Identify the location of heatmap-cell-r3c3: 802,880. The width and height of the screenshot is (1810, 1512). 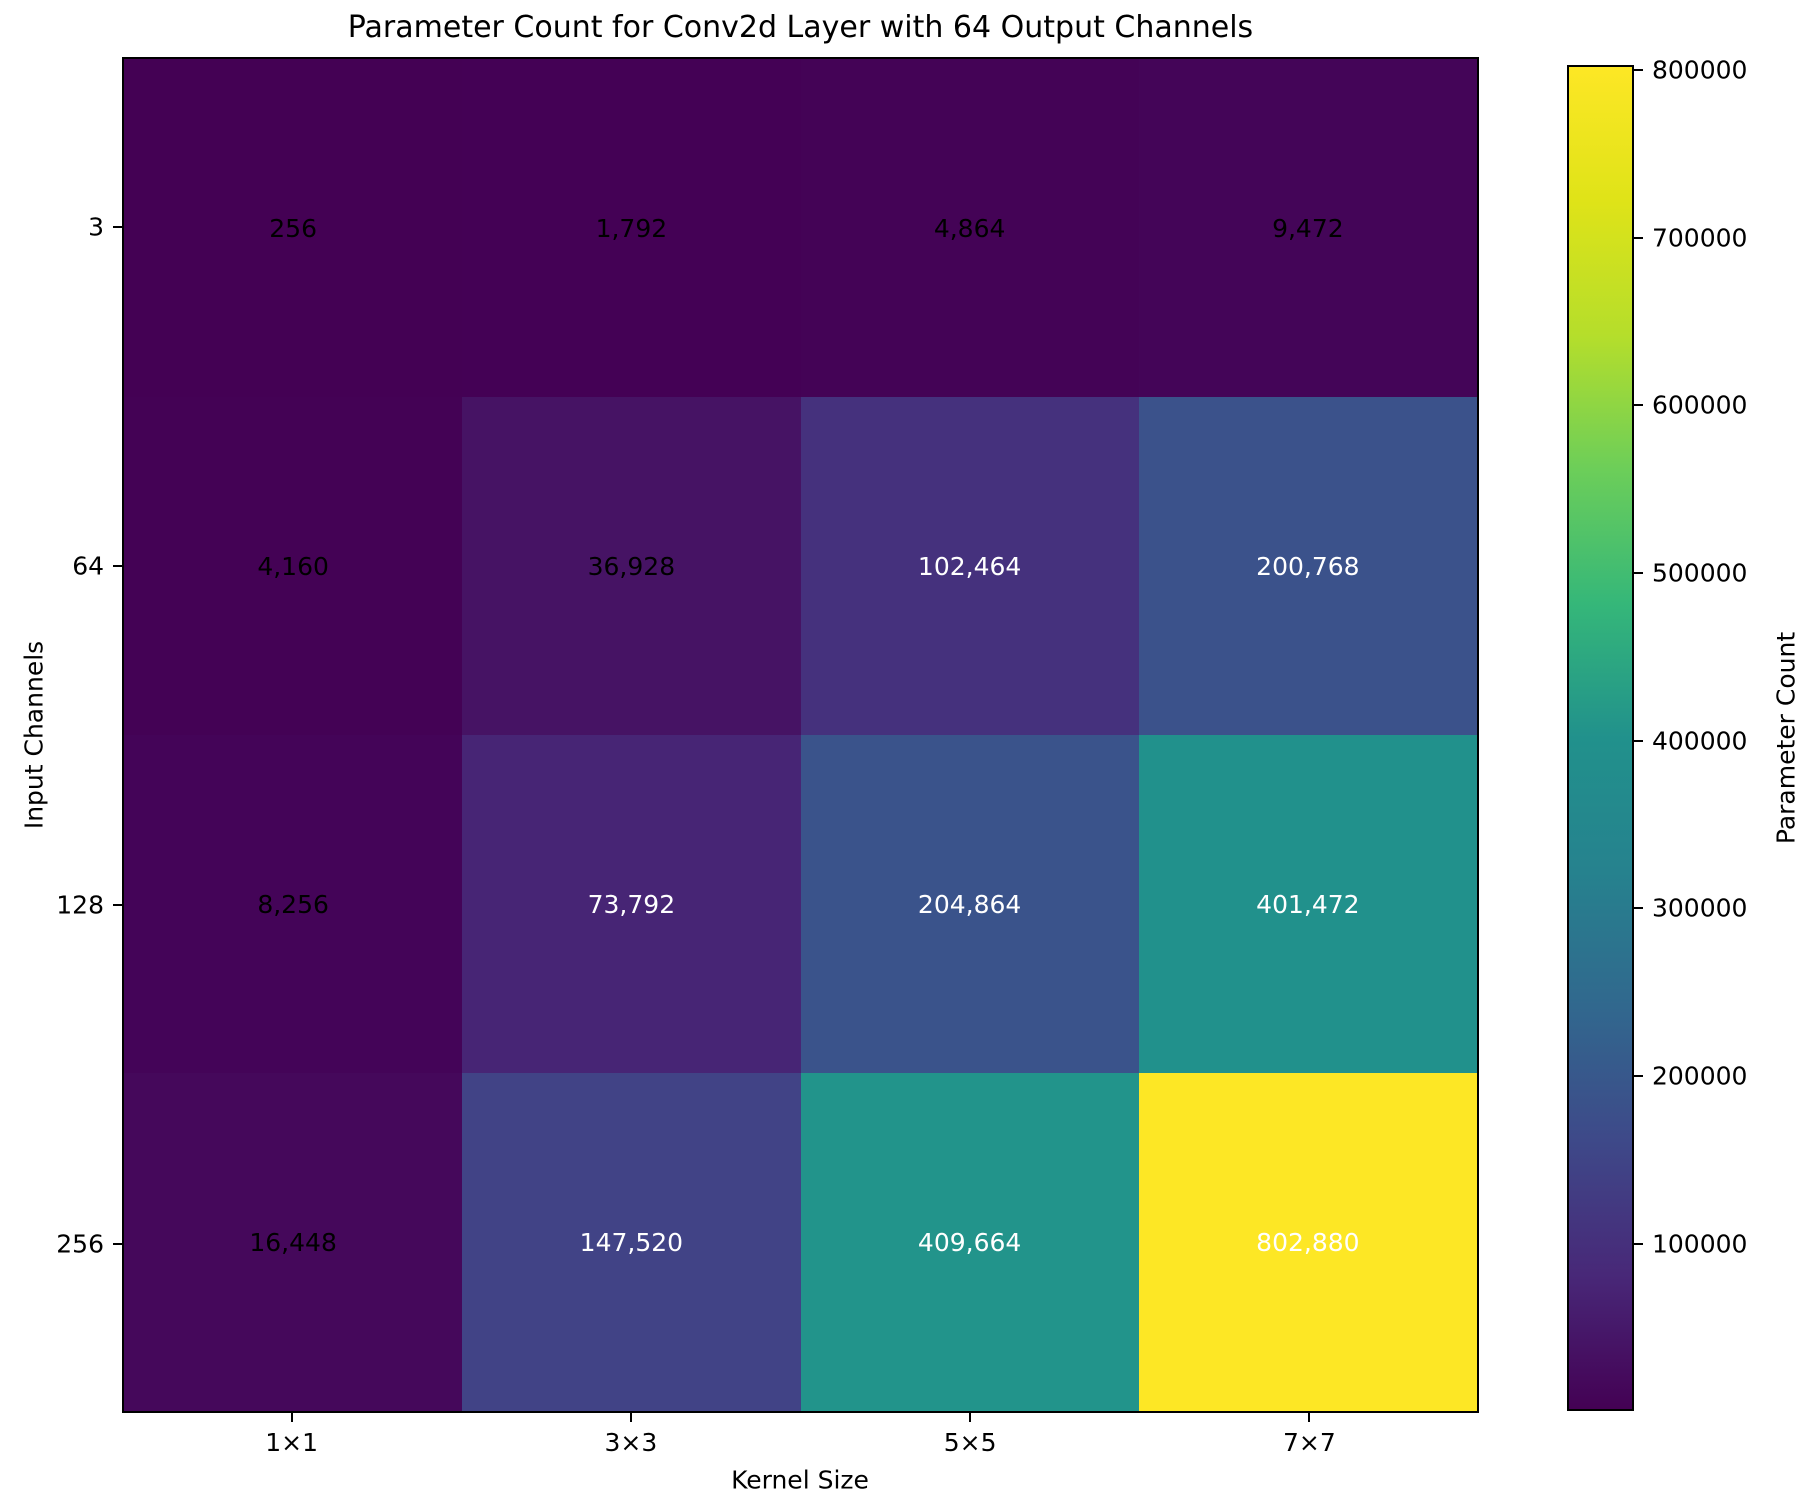
(1307, 1242).